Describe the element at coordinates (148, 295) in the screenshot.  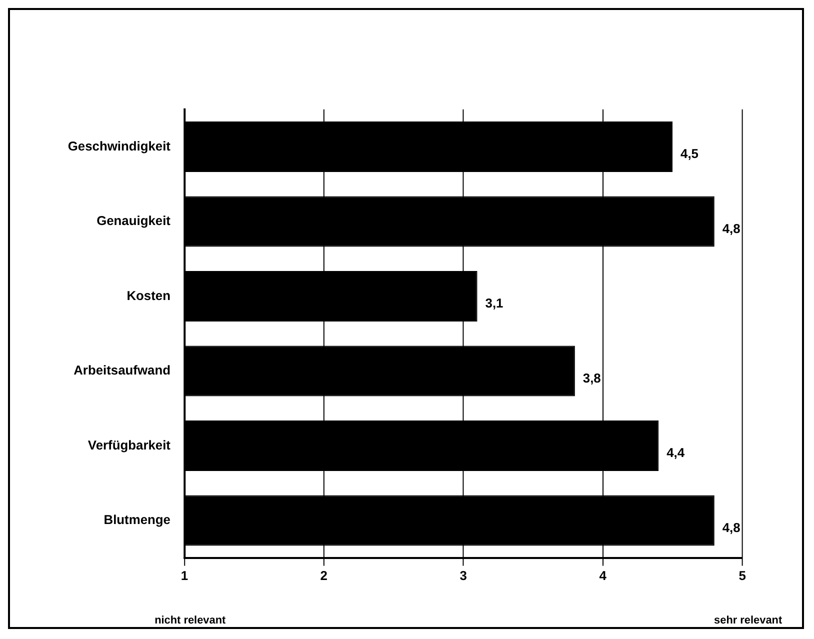
I see `y-tick-label: Kosten` at that location.